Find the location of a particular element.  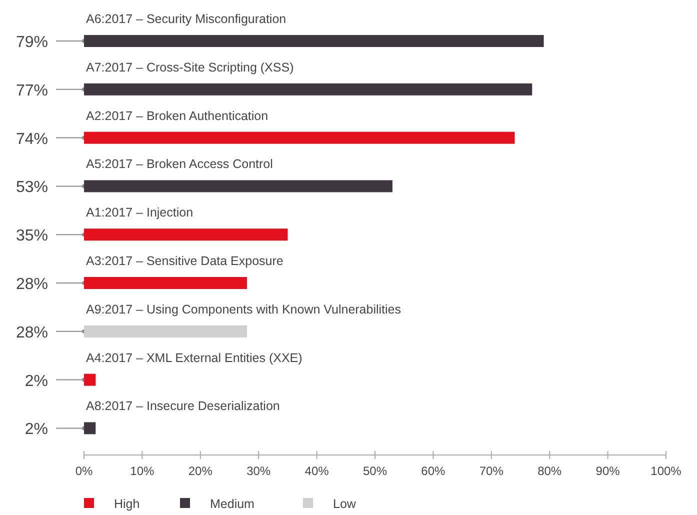

y-tick-label: A7:2017 – Cross-Site Scripting (XSS) is located at coordinates (190, 67).